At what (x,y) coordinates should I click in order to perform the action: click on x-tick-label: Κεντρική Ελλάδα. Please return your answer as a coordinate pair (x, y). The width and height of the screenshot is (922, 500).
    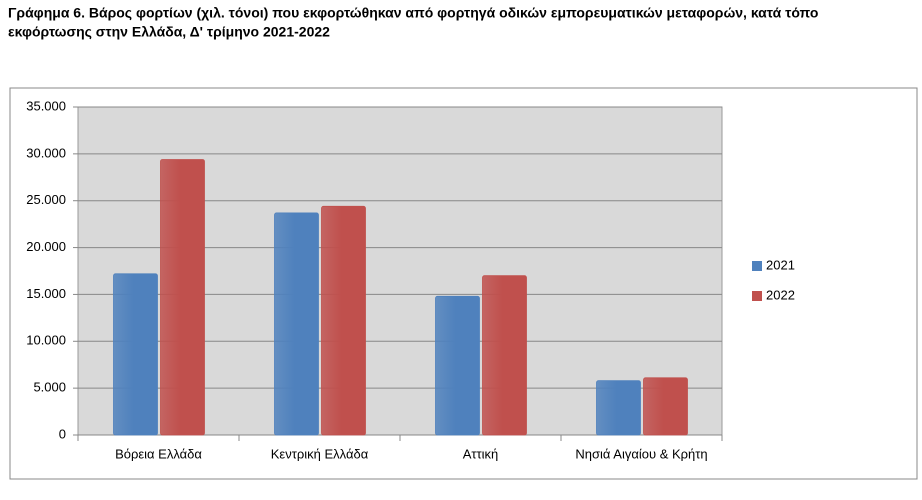
    Looking at the image, I should click on (320, 453).